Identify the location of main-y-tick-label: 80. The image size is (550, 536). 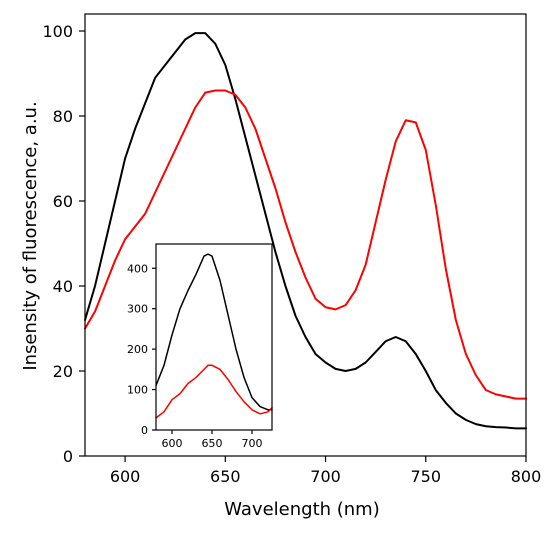
(63, 116).